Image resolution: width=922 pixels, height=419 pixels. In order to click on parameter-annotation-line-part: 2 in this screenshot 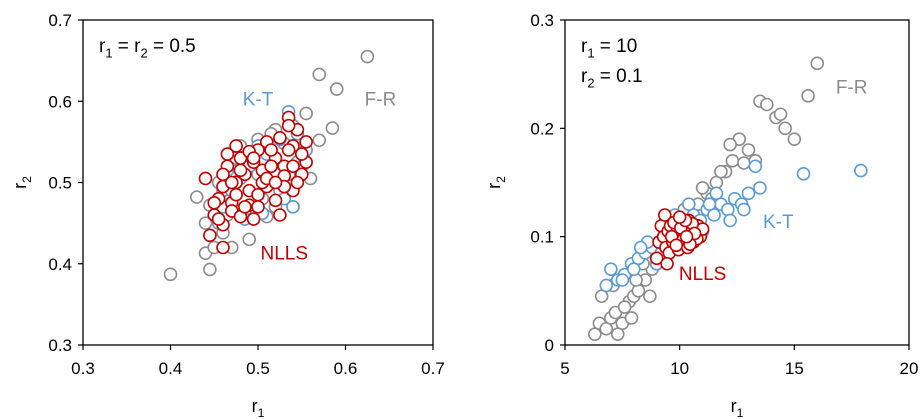, I will do `click(590, 82)`.